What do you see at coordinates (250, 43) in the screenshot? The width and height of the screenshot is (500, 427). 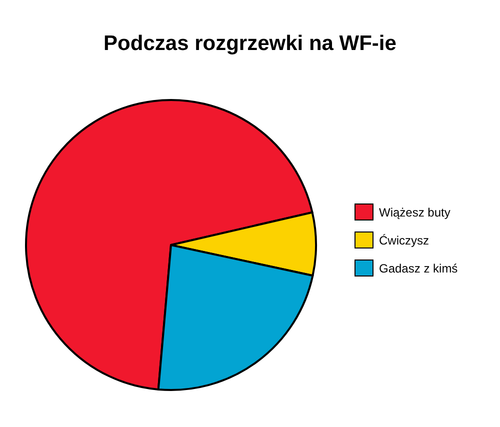 I see `chart-title: Podczas rozgrzewki na WF-ie` at bounding box center [250, 43].